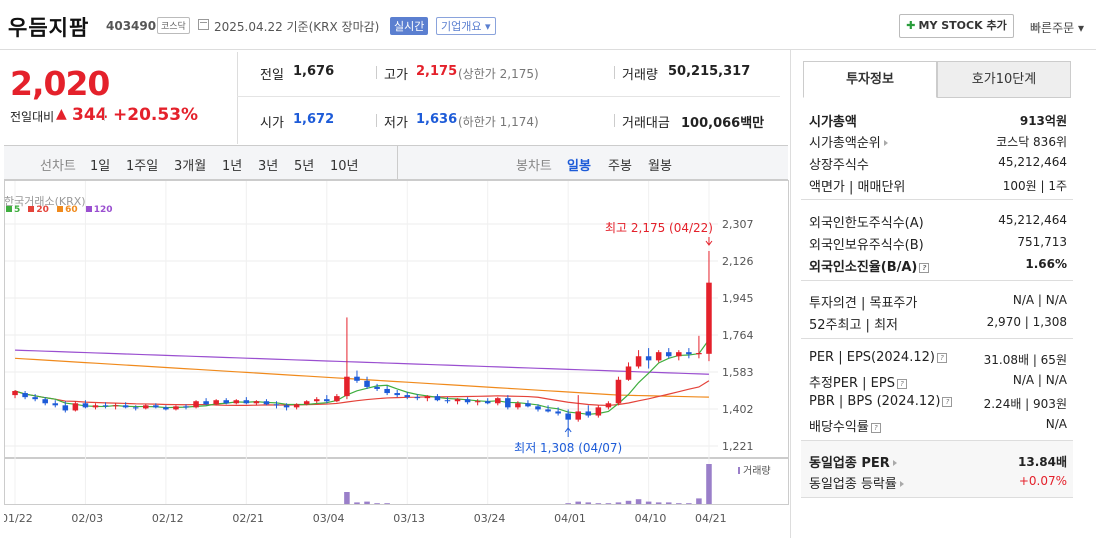  Describe the element at coordinates (498, 74) in the screenshot. I see `upper-limit: (상한가 2,175)` at that location.